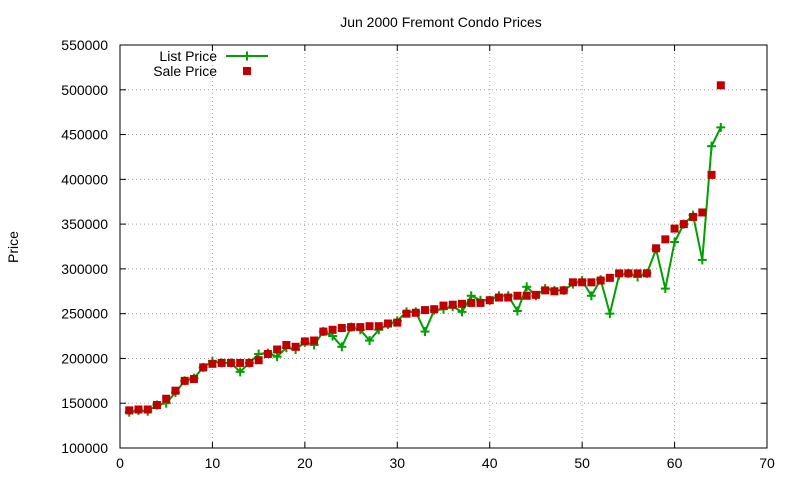  I want to click on y-tick-label: 150000, so click(84, 403).